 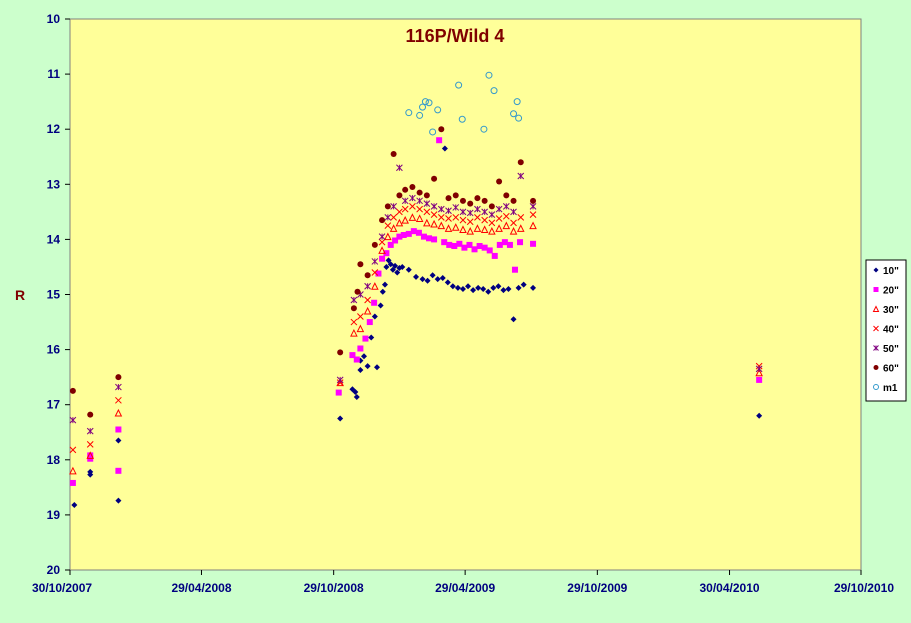 What do you see at coordinates (891, 349) in the screenshot?
I see `legend-label: 50"` at bounding box center [891, 349].